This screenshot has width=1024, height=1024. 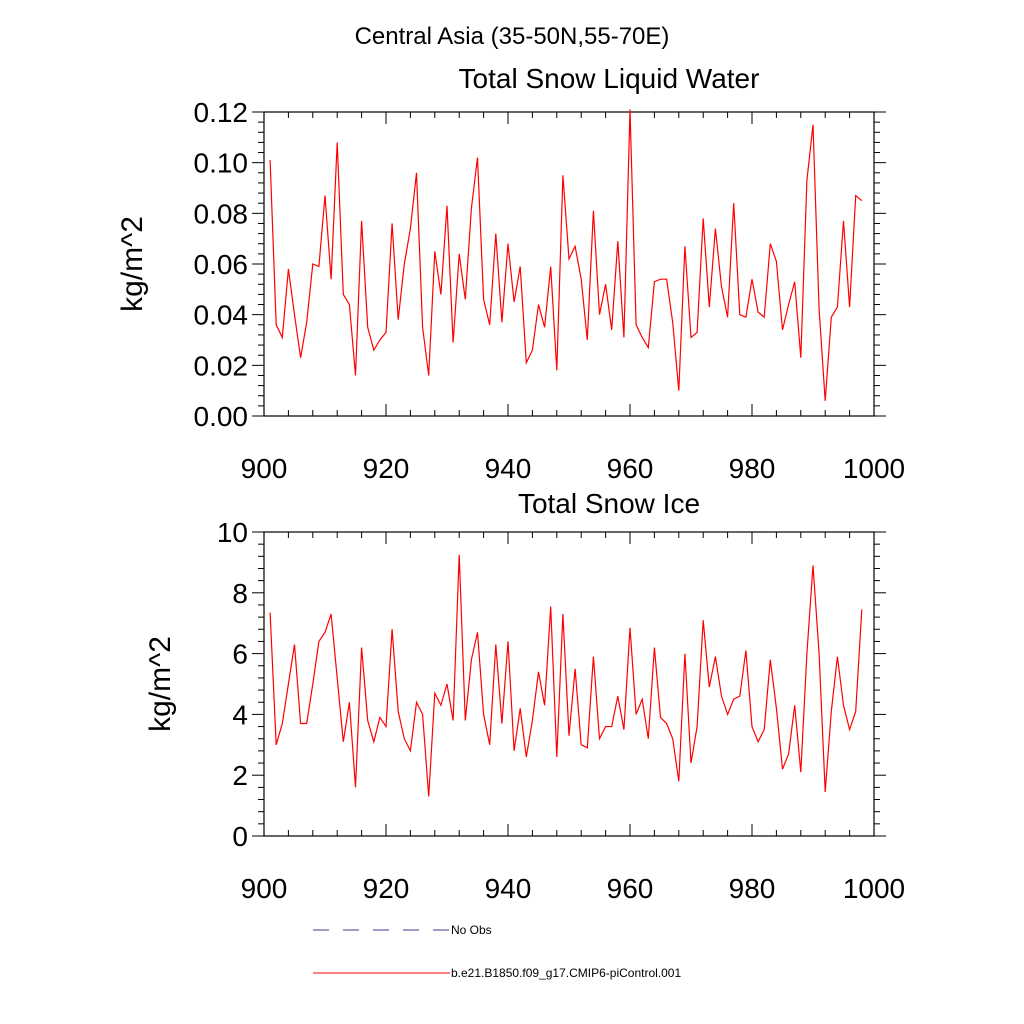 I want to click on y-tick-label: 0.00, so click(x=221, y=416).